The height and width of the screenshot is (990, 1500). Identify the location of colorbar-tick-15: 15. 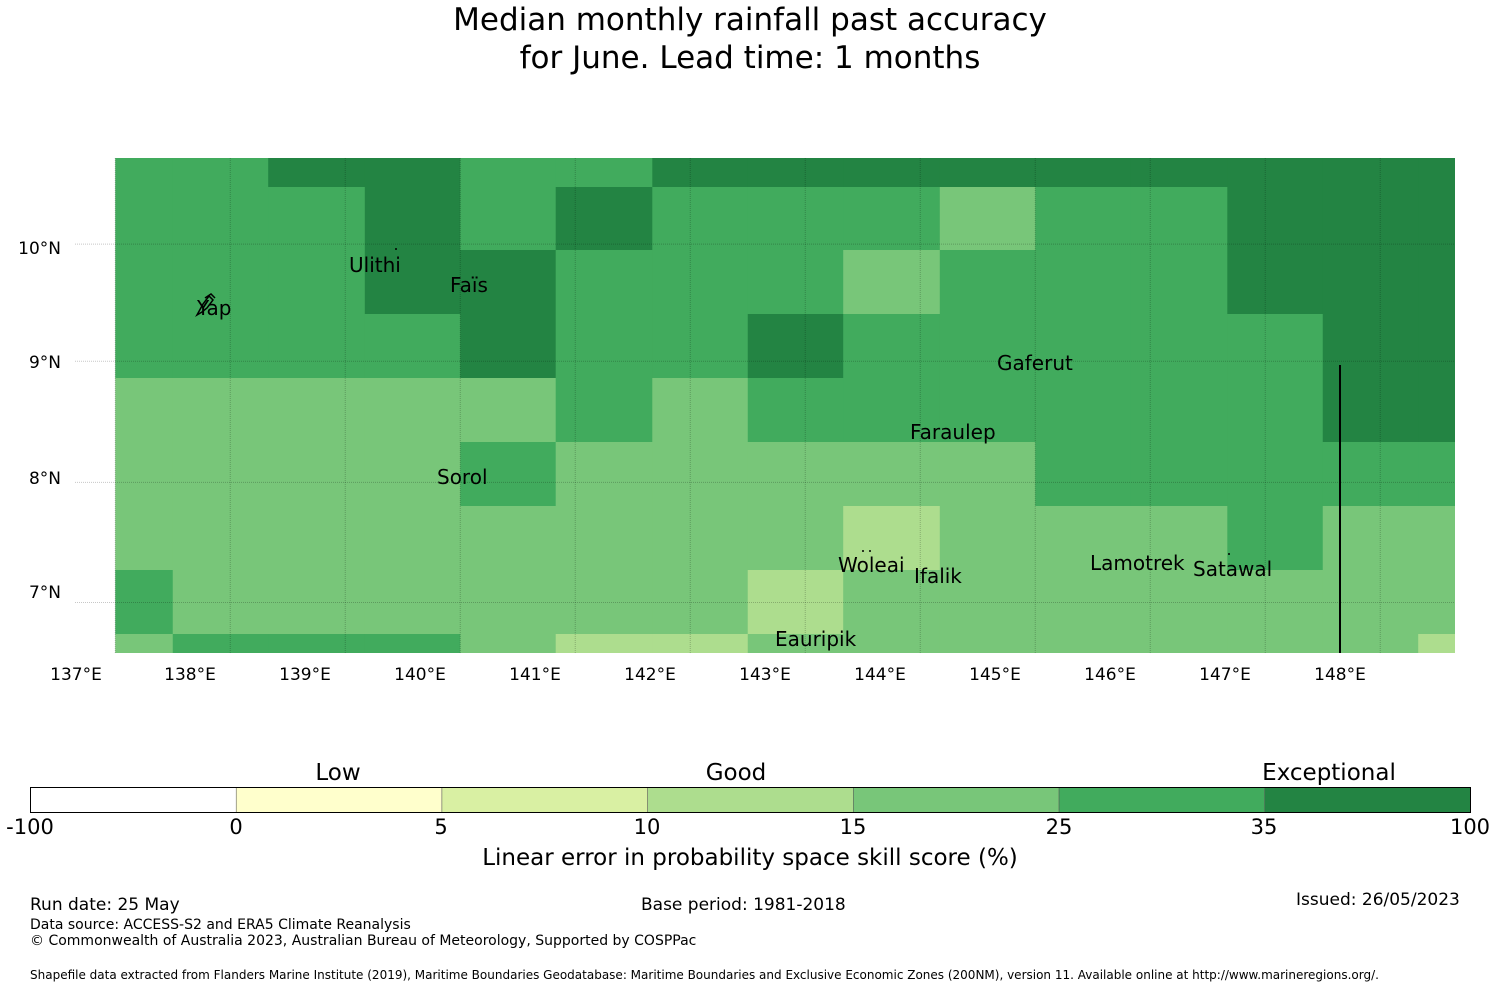
(853, 827).